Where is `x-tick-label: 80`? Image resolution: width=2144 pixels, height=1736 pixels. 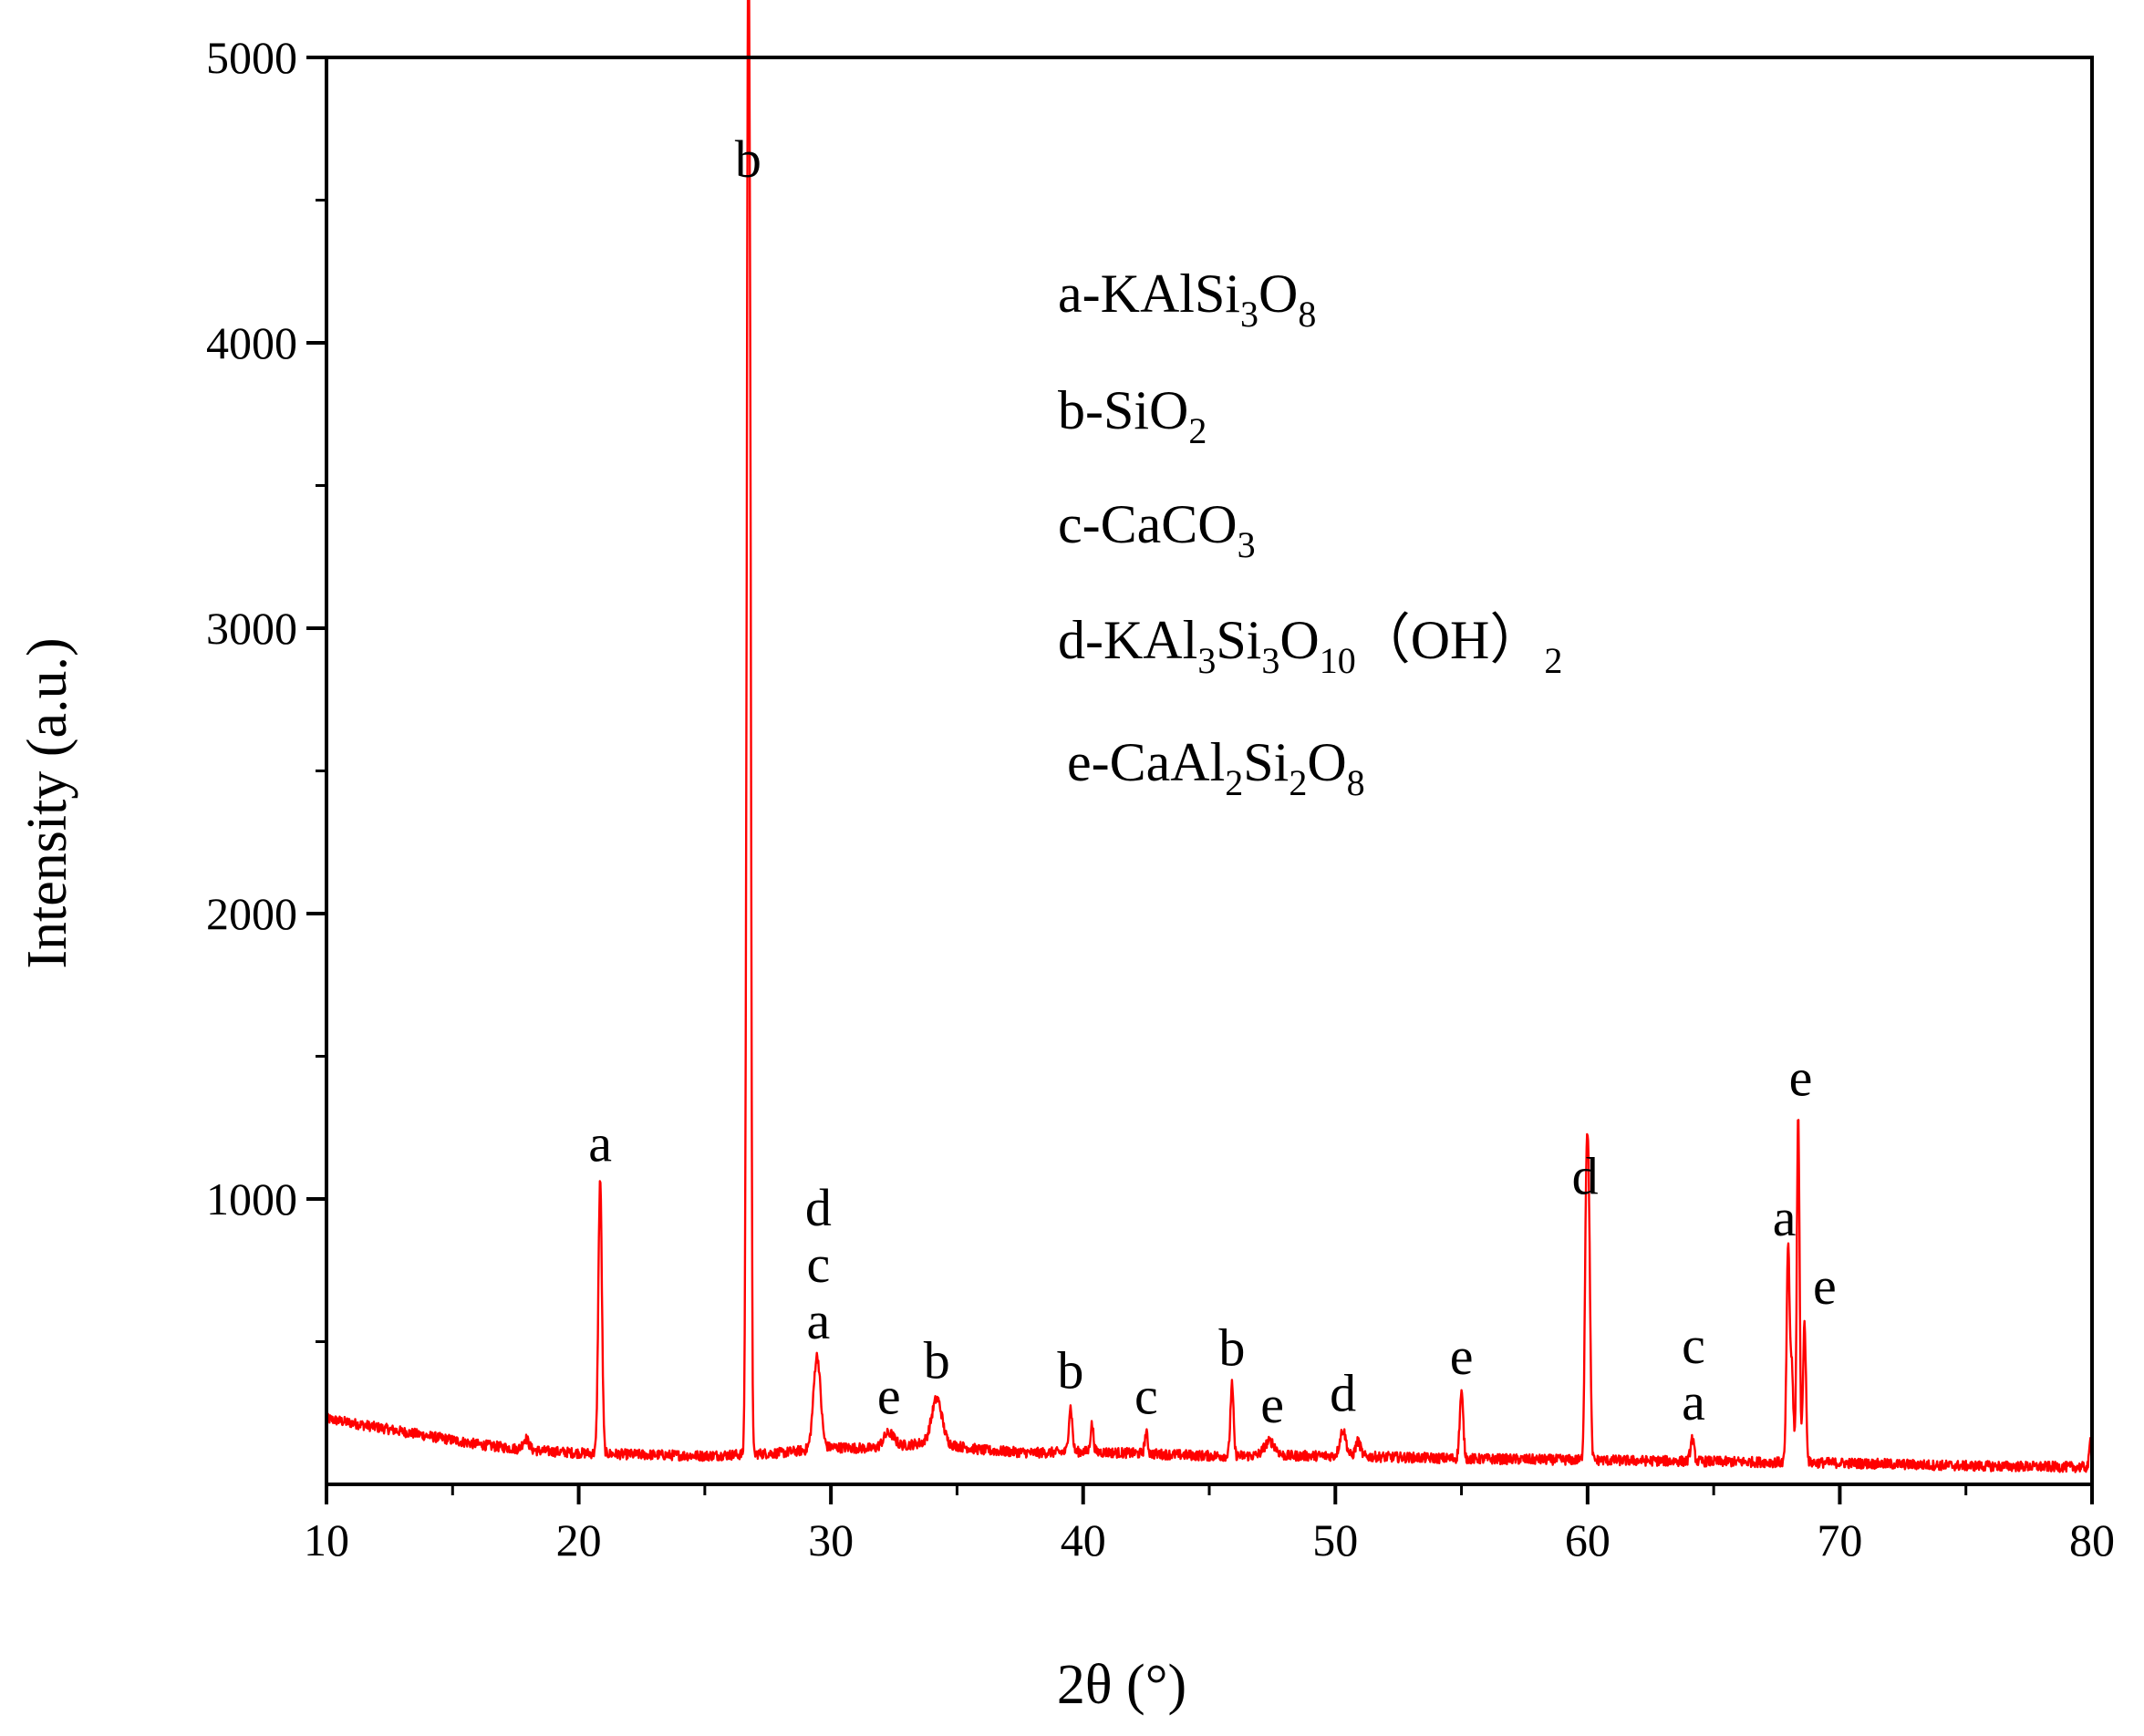 x-tick-label: 80 is located at coordinates (2092, 1540).